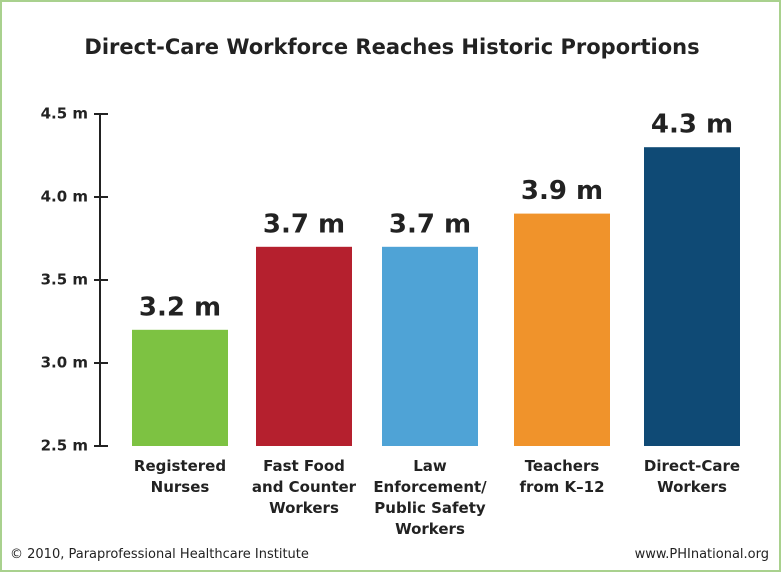  What do you see at coordinates (64, 197) in the screenshot?
I see `y-tick-label: 4.0 m` at bounding box center [64, 197].